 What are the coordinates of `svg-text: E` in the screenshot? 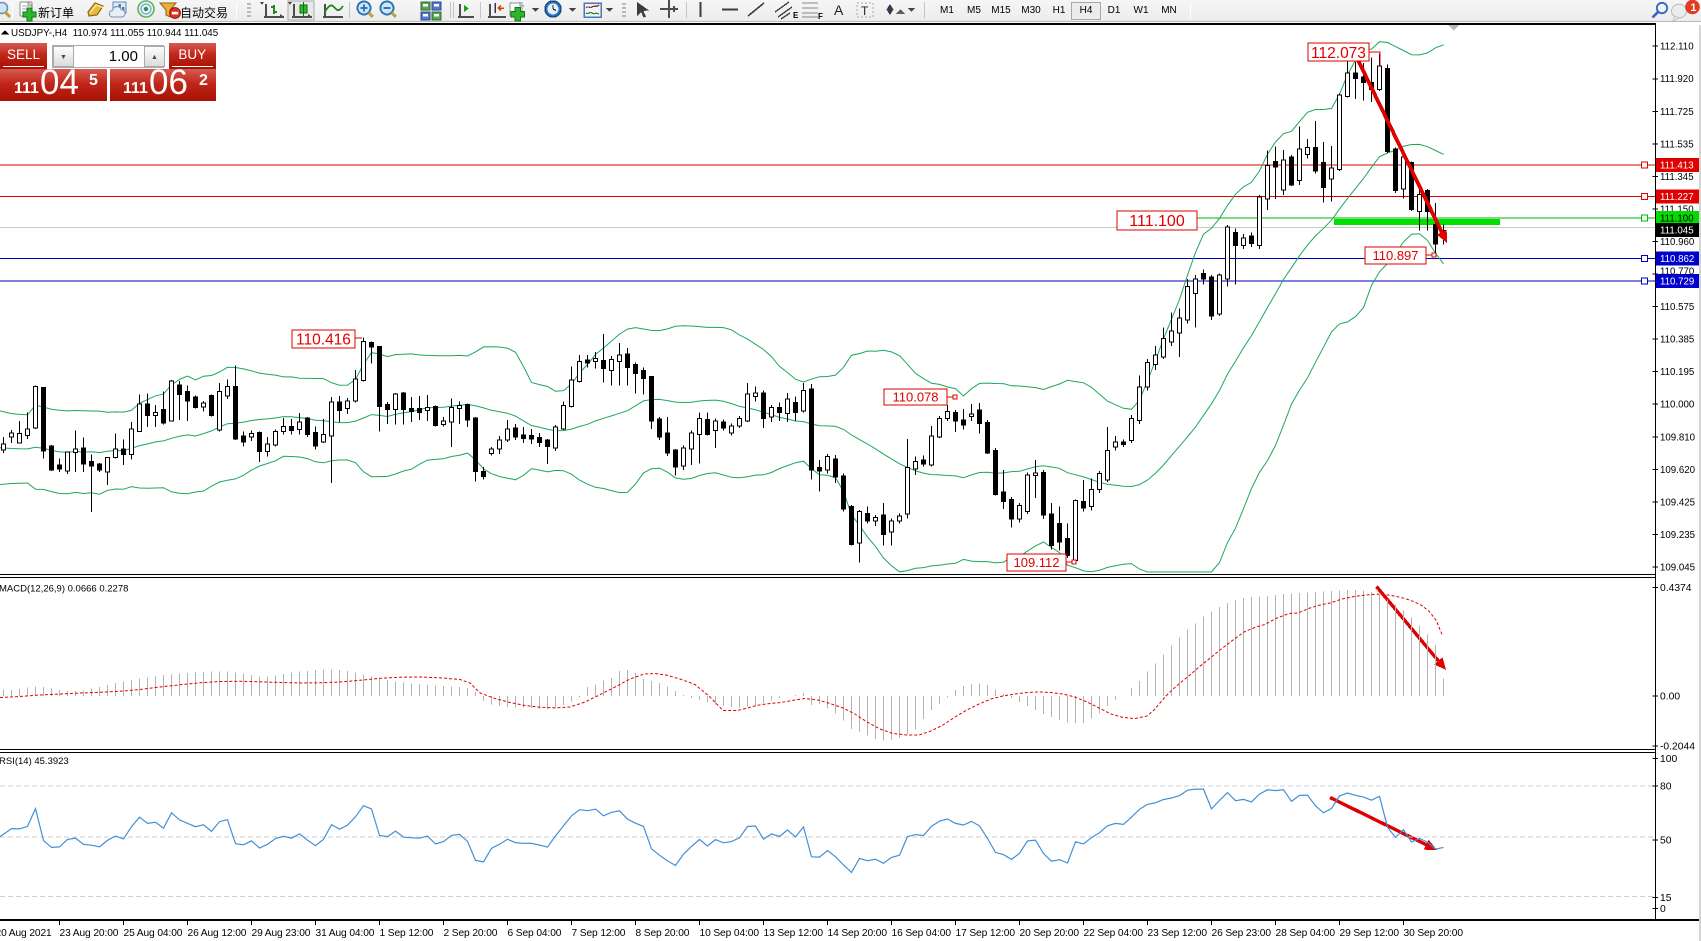 It's located at (796, 15).